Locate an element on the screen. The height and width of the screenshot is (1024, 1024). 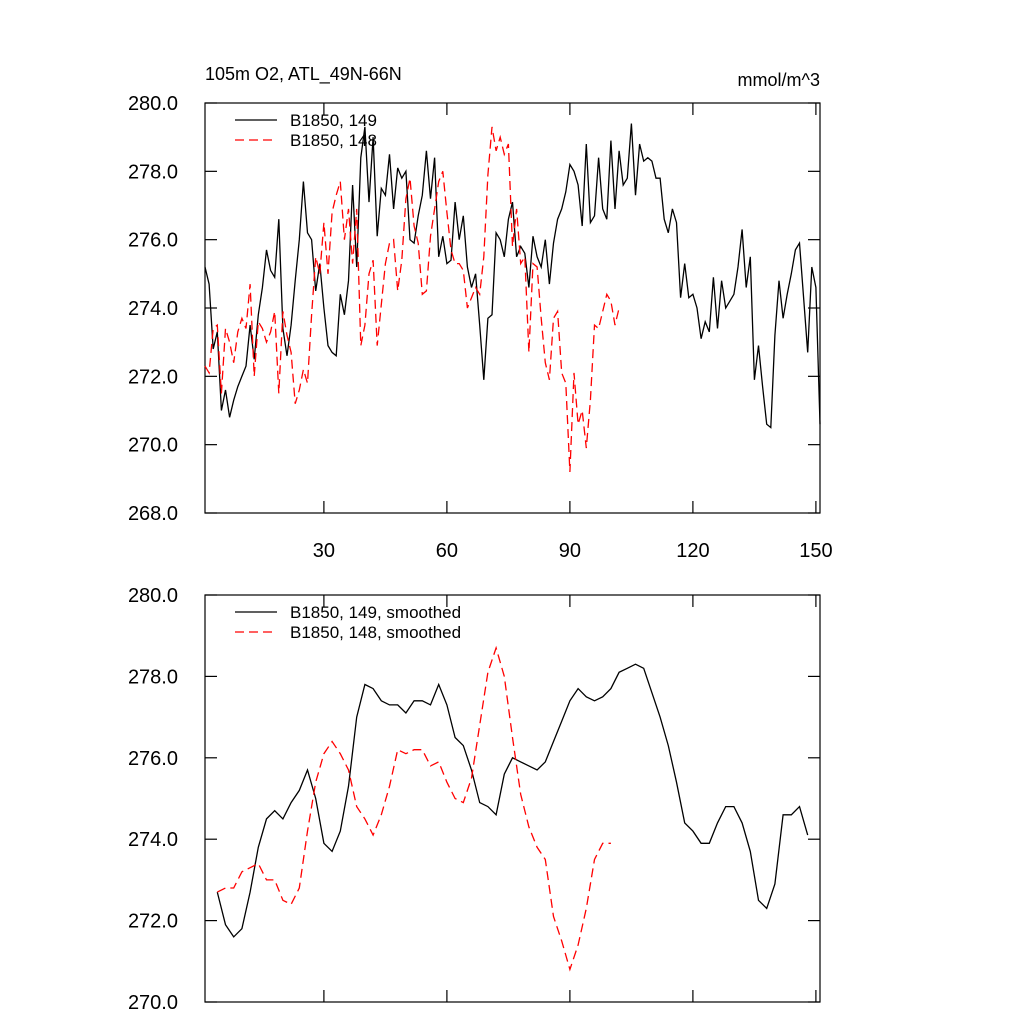
x-tick-label: 60 is located at coordinates (447, 551).